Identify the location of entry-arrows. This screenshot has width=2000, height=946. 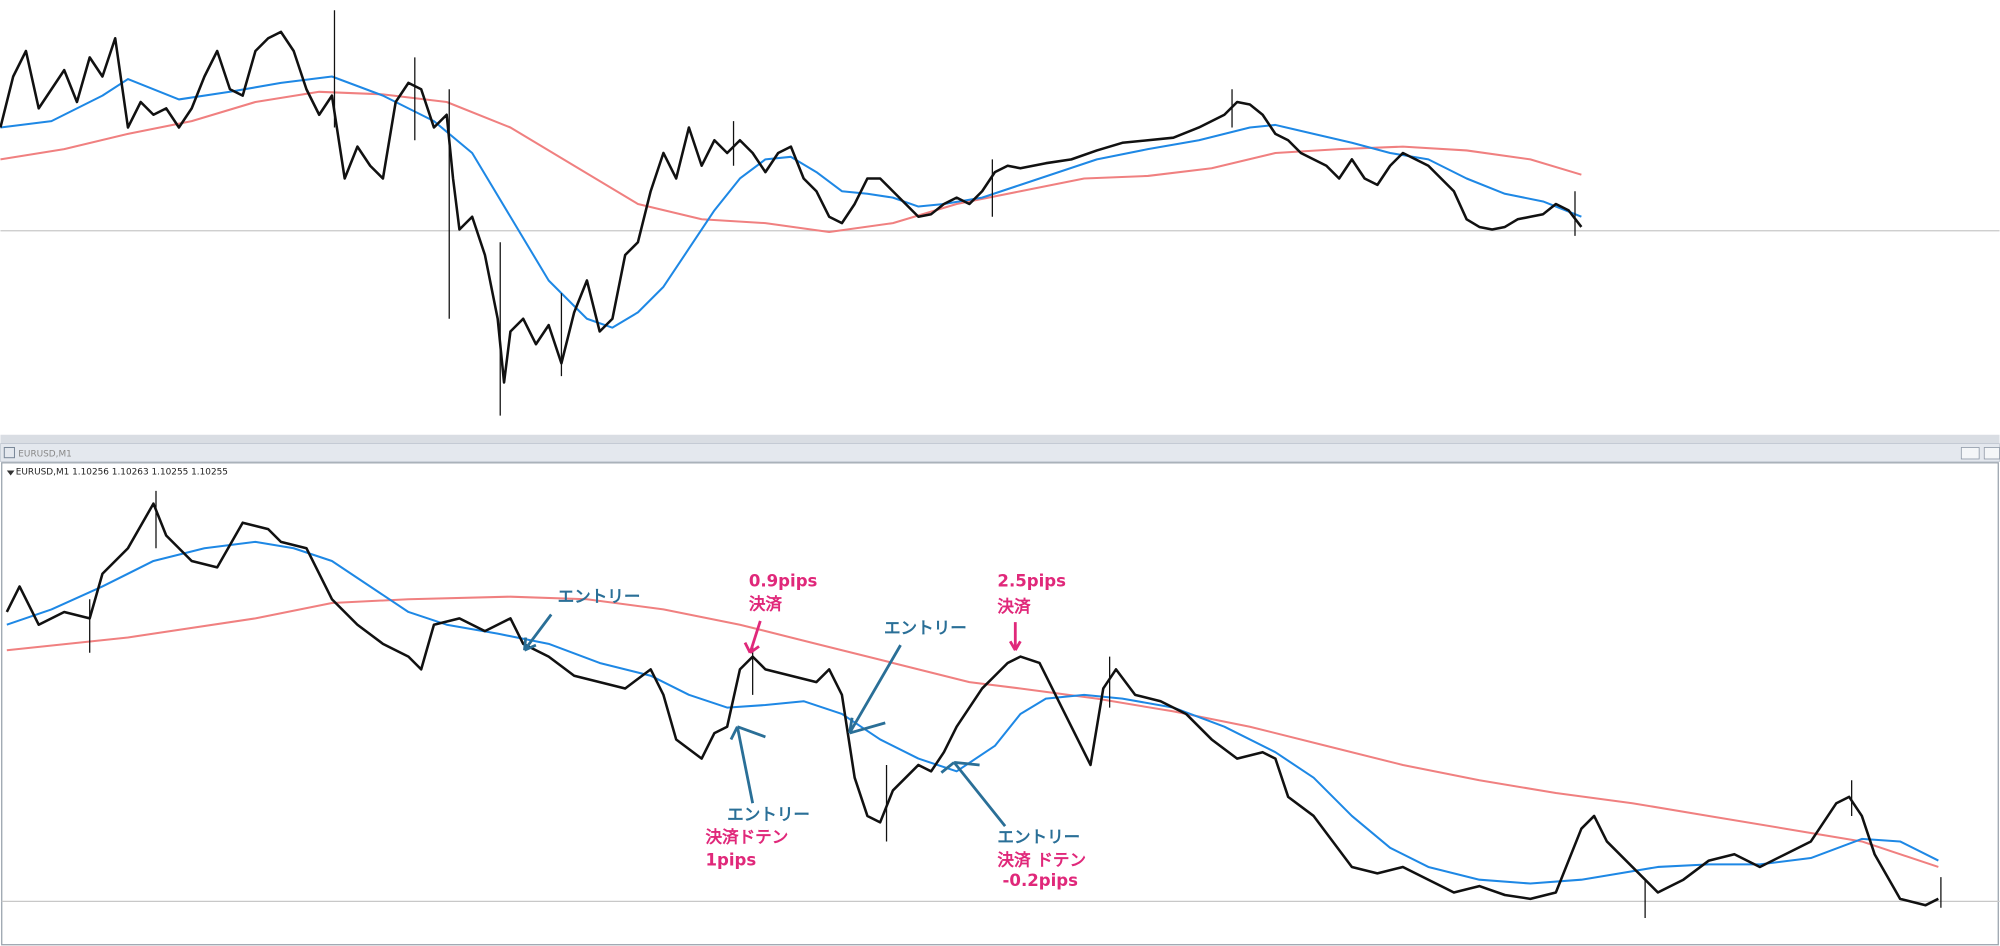
(765, 720).